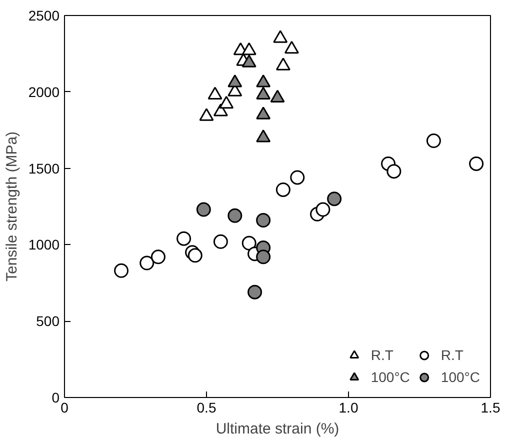 Image resolution: width=525 pixels, height=447 pixels. Describe the element at coordinates (11, 206) in the screenshot. I see `y-axis-title: Tensile strength (MPa)` at that location.